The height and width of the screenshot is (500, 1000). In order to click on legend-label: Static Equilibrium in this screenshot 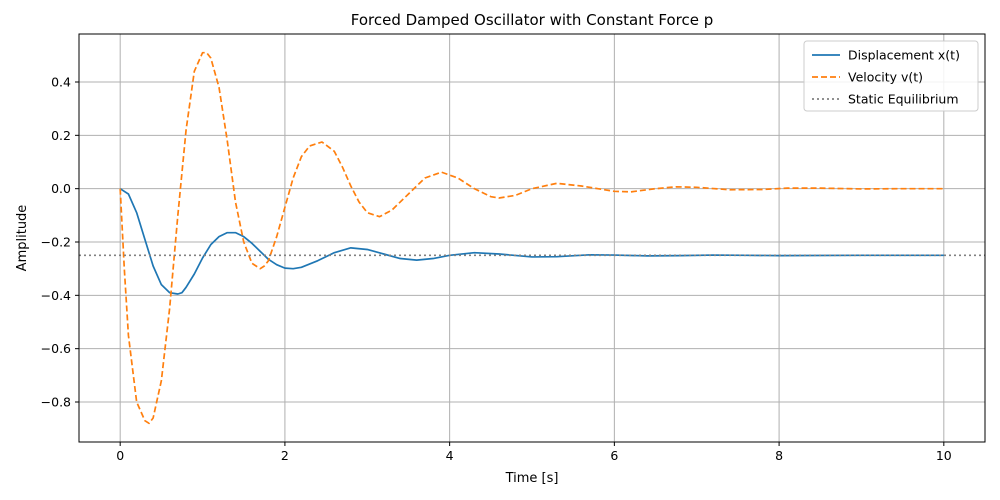, I will do `click(903, 99)`.